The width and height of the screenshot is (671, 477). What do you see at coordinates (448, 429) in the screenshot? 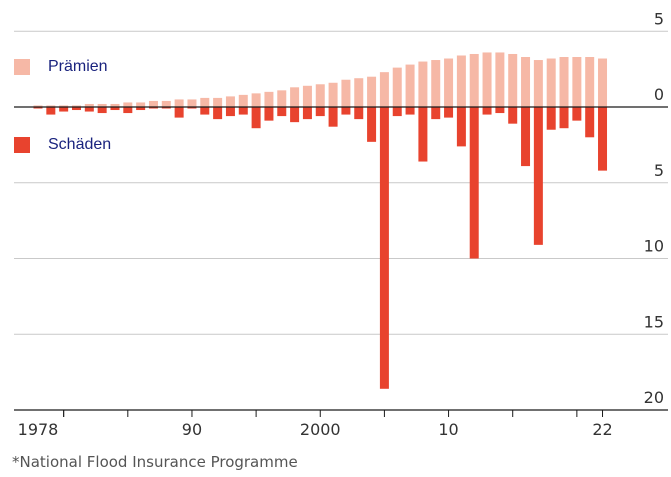
I see `x-tick-label: 10` at bounding box center [448, 429].